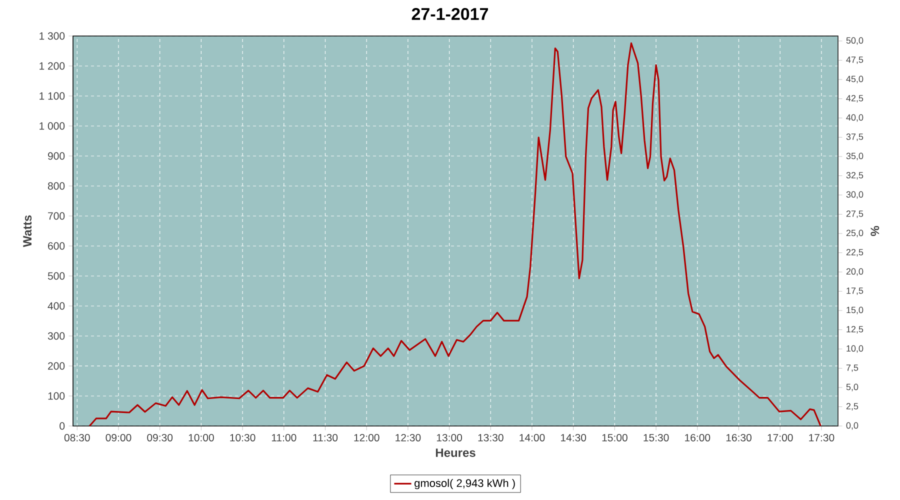  What do you see at coordinates (56, 246) in the screenshot?
I see `y-tick-label: 600` at bounding box center [56, 246].